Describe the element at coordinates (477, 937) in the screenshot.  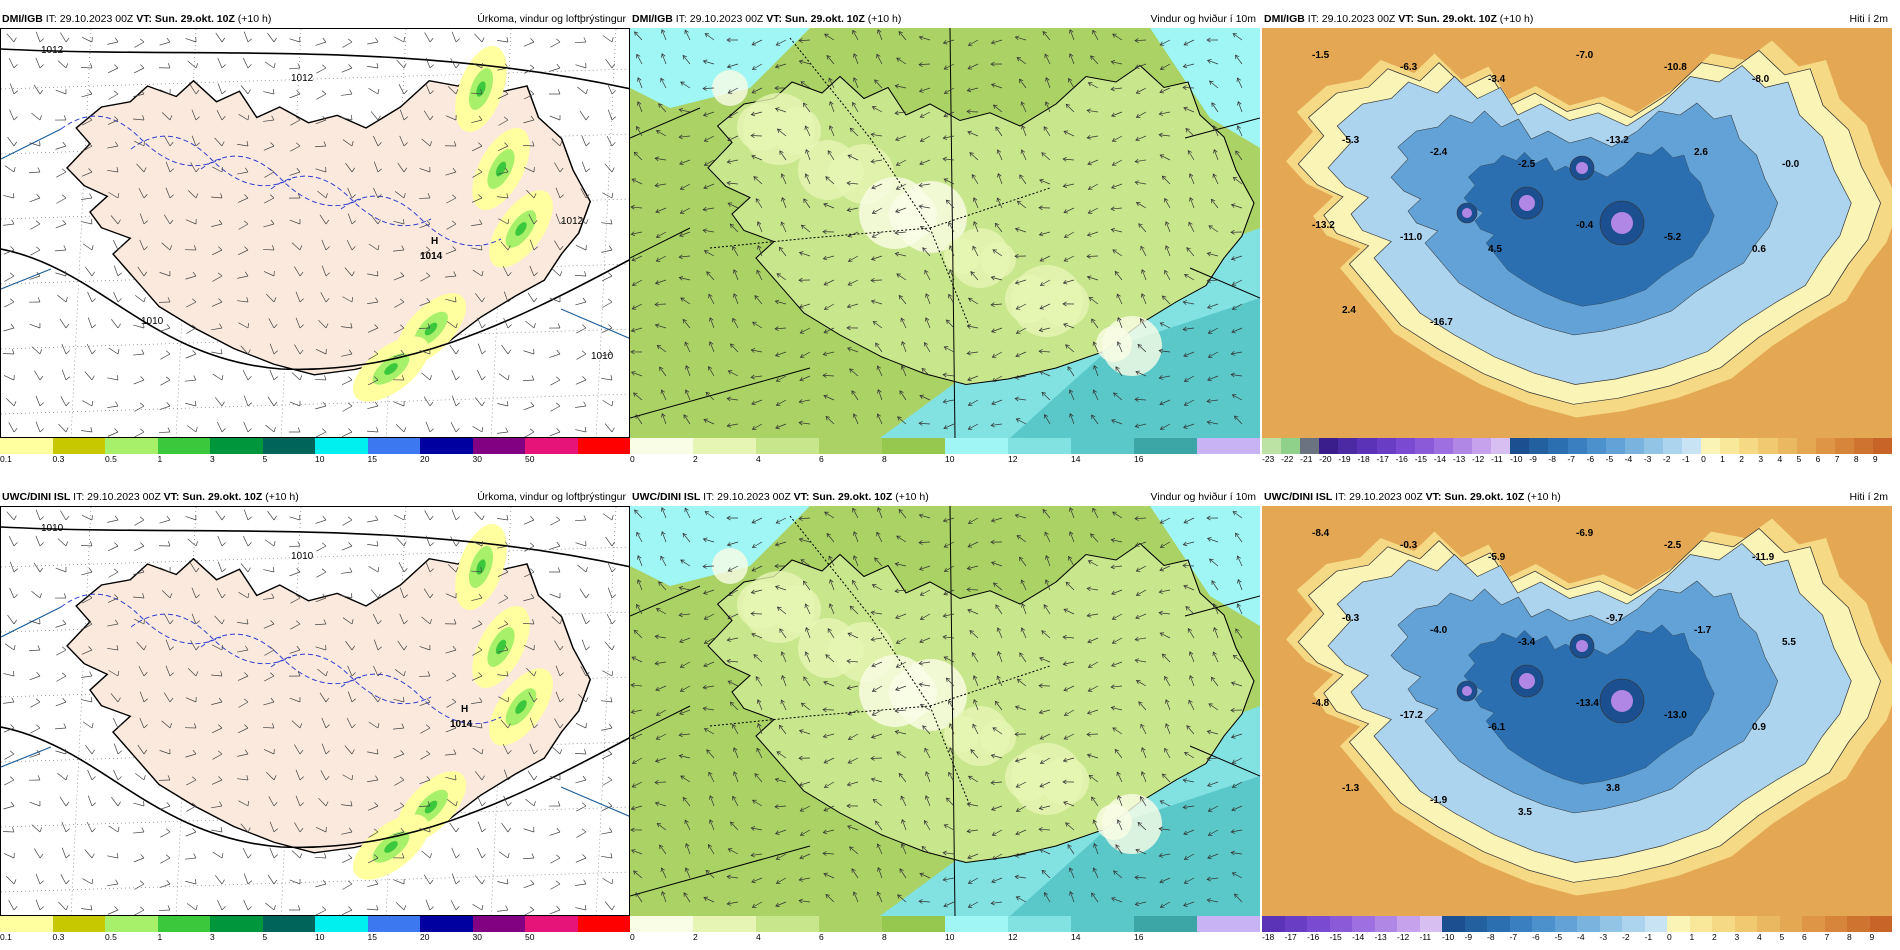
I see `colorbar-tick: 30` at that location.